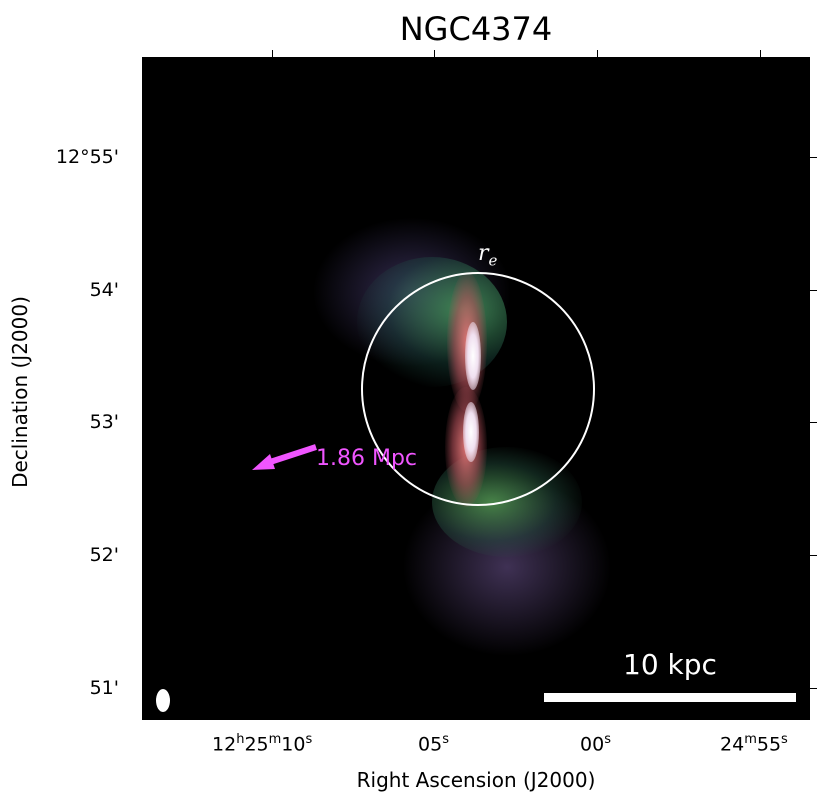 The image size is (831, 811). I want to click on y-tick-label: 54', so click(104, 290).